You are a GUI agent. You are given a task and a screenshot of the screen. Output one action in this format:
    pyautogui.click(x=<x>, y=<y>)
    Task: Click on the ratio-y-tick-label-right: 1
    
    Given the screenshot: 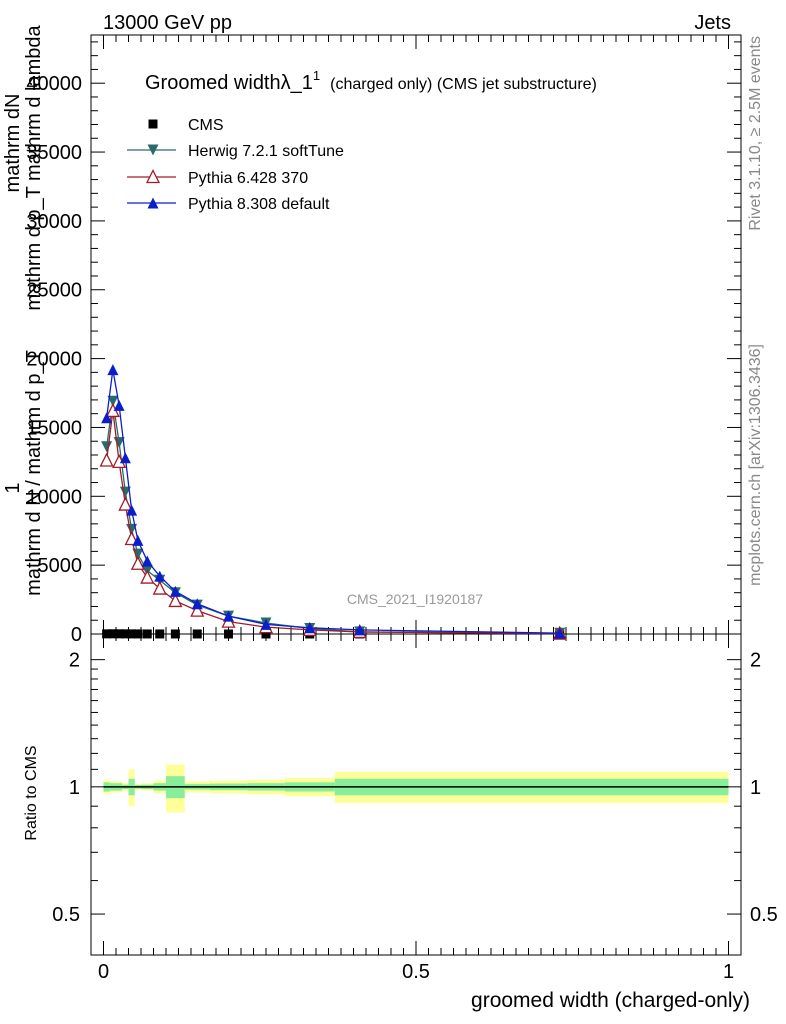 What is the action you would take?
    pyautogui.click(x=755, y=788)
    